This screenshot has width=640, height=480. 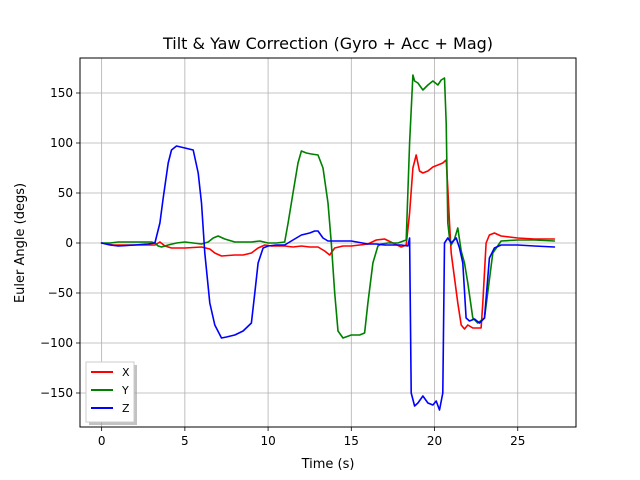 What do you see at coordinates (126, 408) in the screenshot?
I see `legend-label-z: Z` at bounding box center [126, 408].